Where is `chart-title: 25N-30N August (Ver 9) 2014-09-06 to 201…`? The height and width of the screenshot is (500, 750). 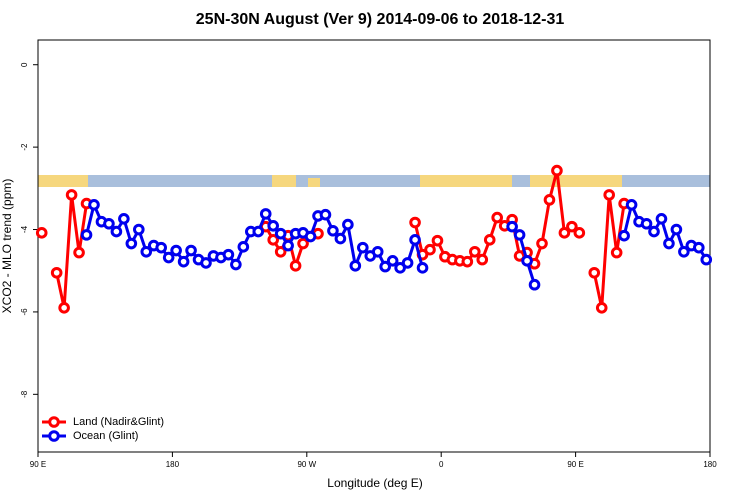
chart-title: 25N-30N August (Ver 9) 2014-09-06 to 201… is located at coordinates (380, 19).